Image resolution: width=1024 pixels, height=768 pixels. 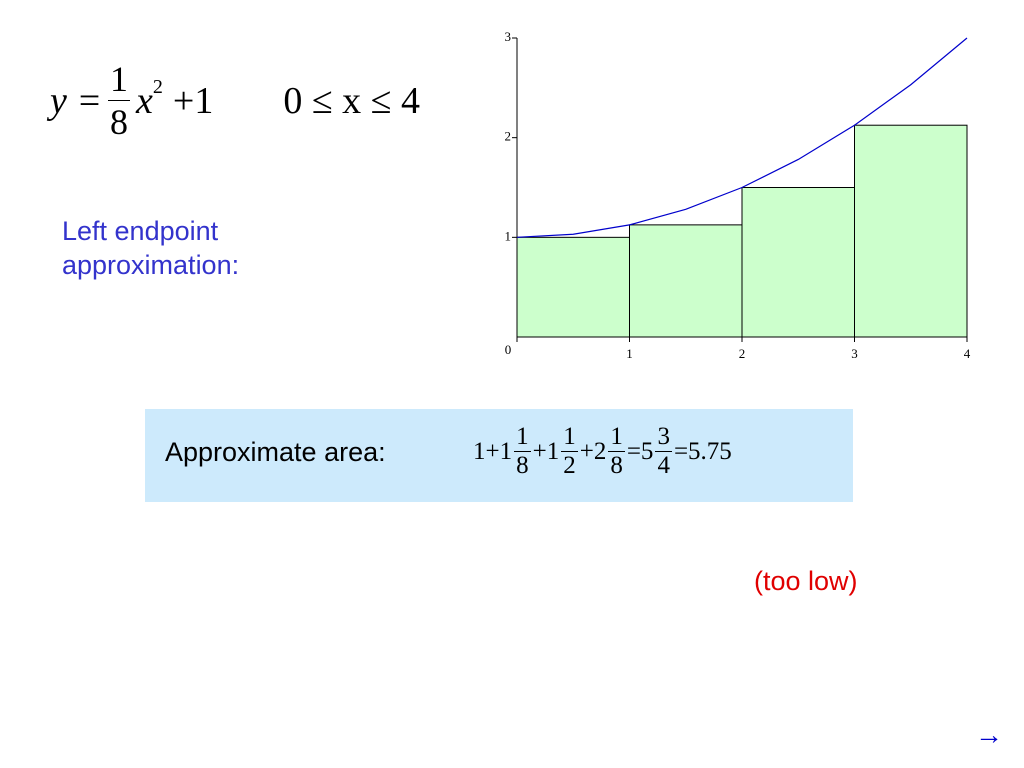 I want to click on area-formula: 1+1 1 8 +1 1 2 +2 1 8 =5 3 4 =5.75, so click(x=602, y=451).